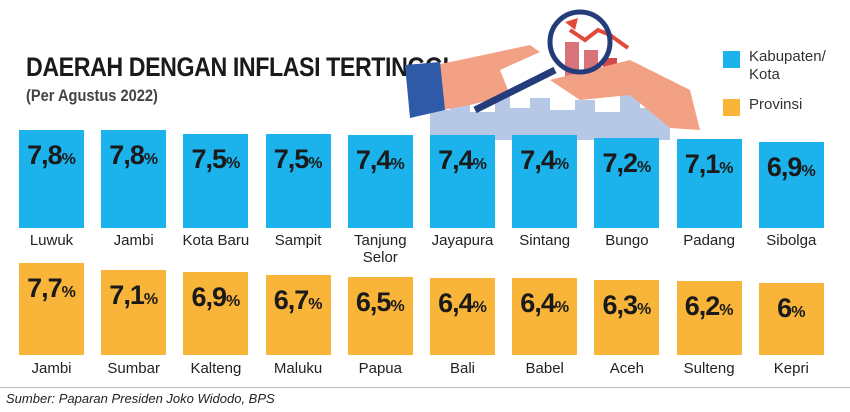 Image resolution: width=850 pixels, height=412 pixels. I want to click on legend-label: Provinsi, so click(776, 104).